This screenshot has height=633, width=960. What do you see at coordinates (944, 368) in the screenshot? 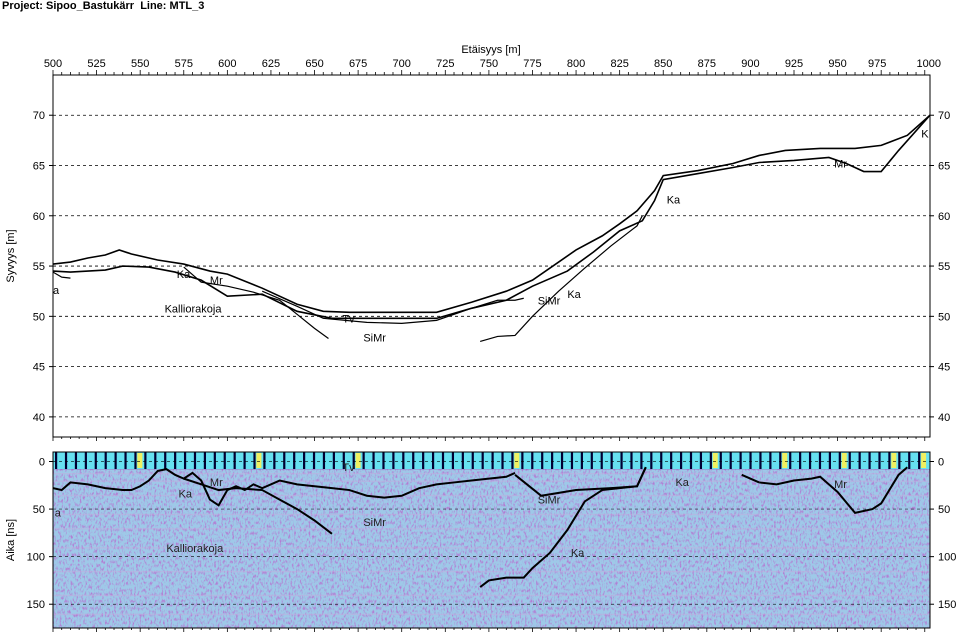
I see `y-tick-label-right-45: 45` at bounding box center [944, 368].